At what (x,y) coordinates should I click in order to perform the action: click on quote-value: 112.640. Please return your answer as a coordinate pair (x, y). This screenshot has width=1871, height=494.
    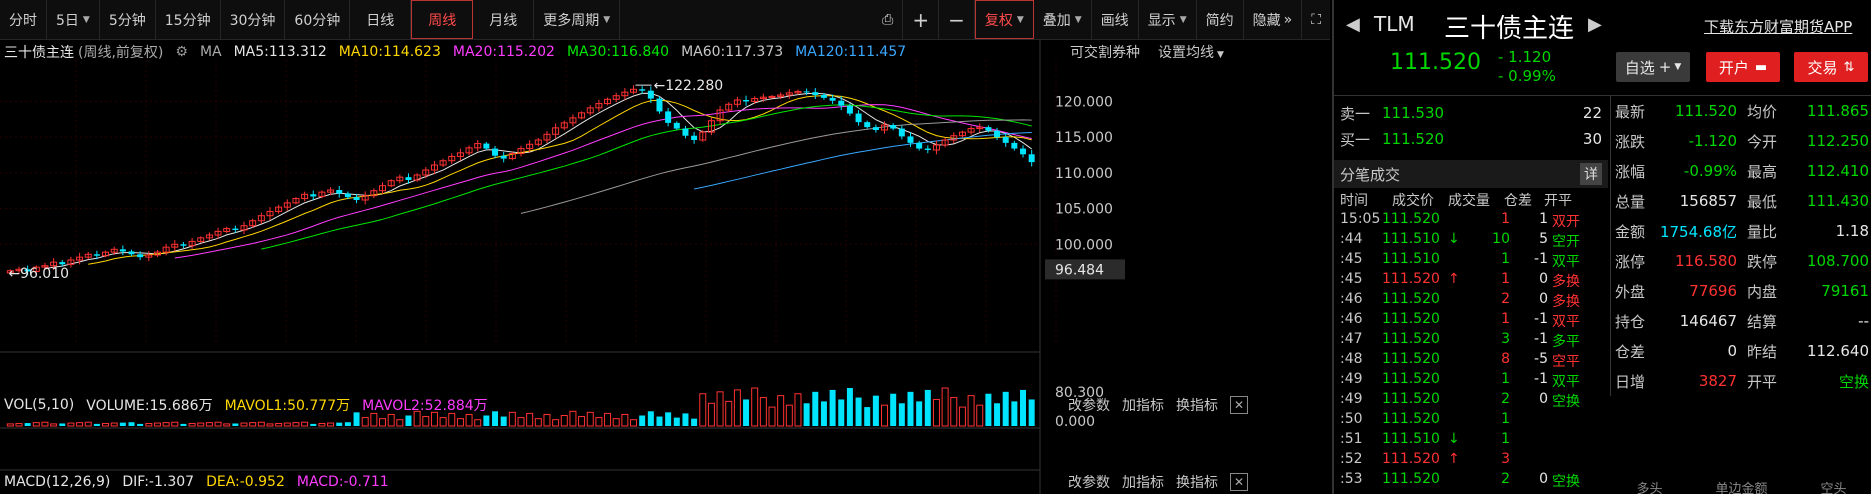
    Looking at the image, I should click on (1837, 351).